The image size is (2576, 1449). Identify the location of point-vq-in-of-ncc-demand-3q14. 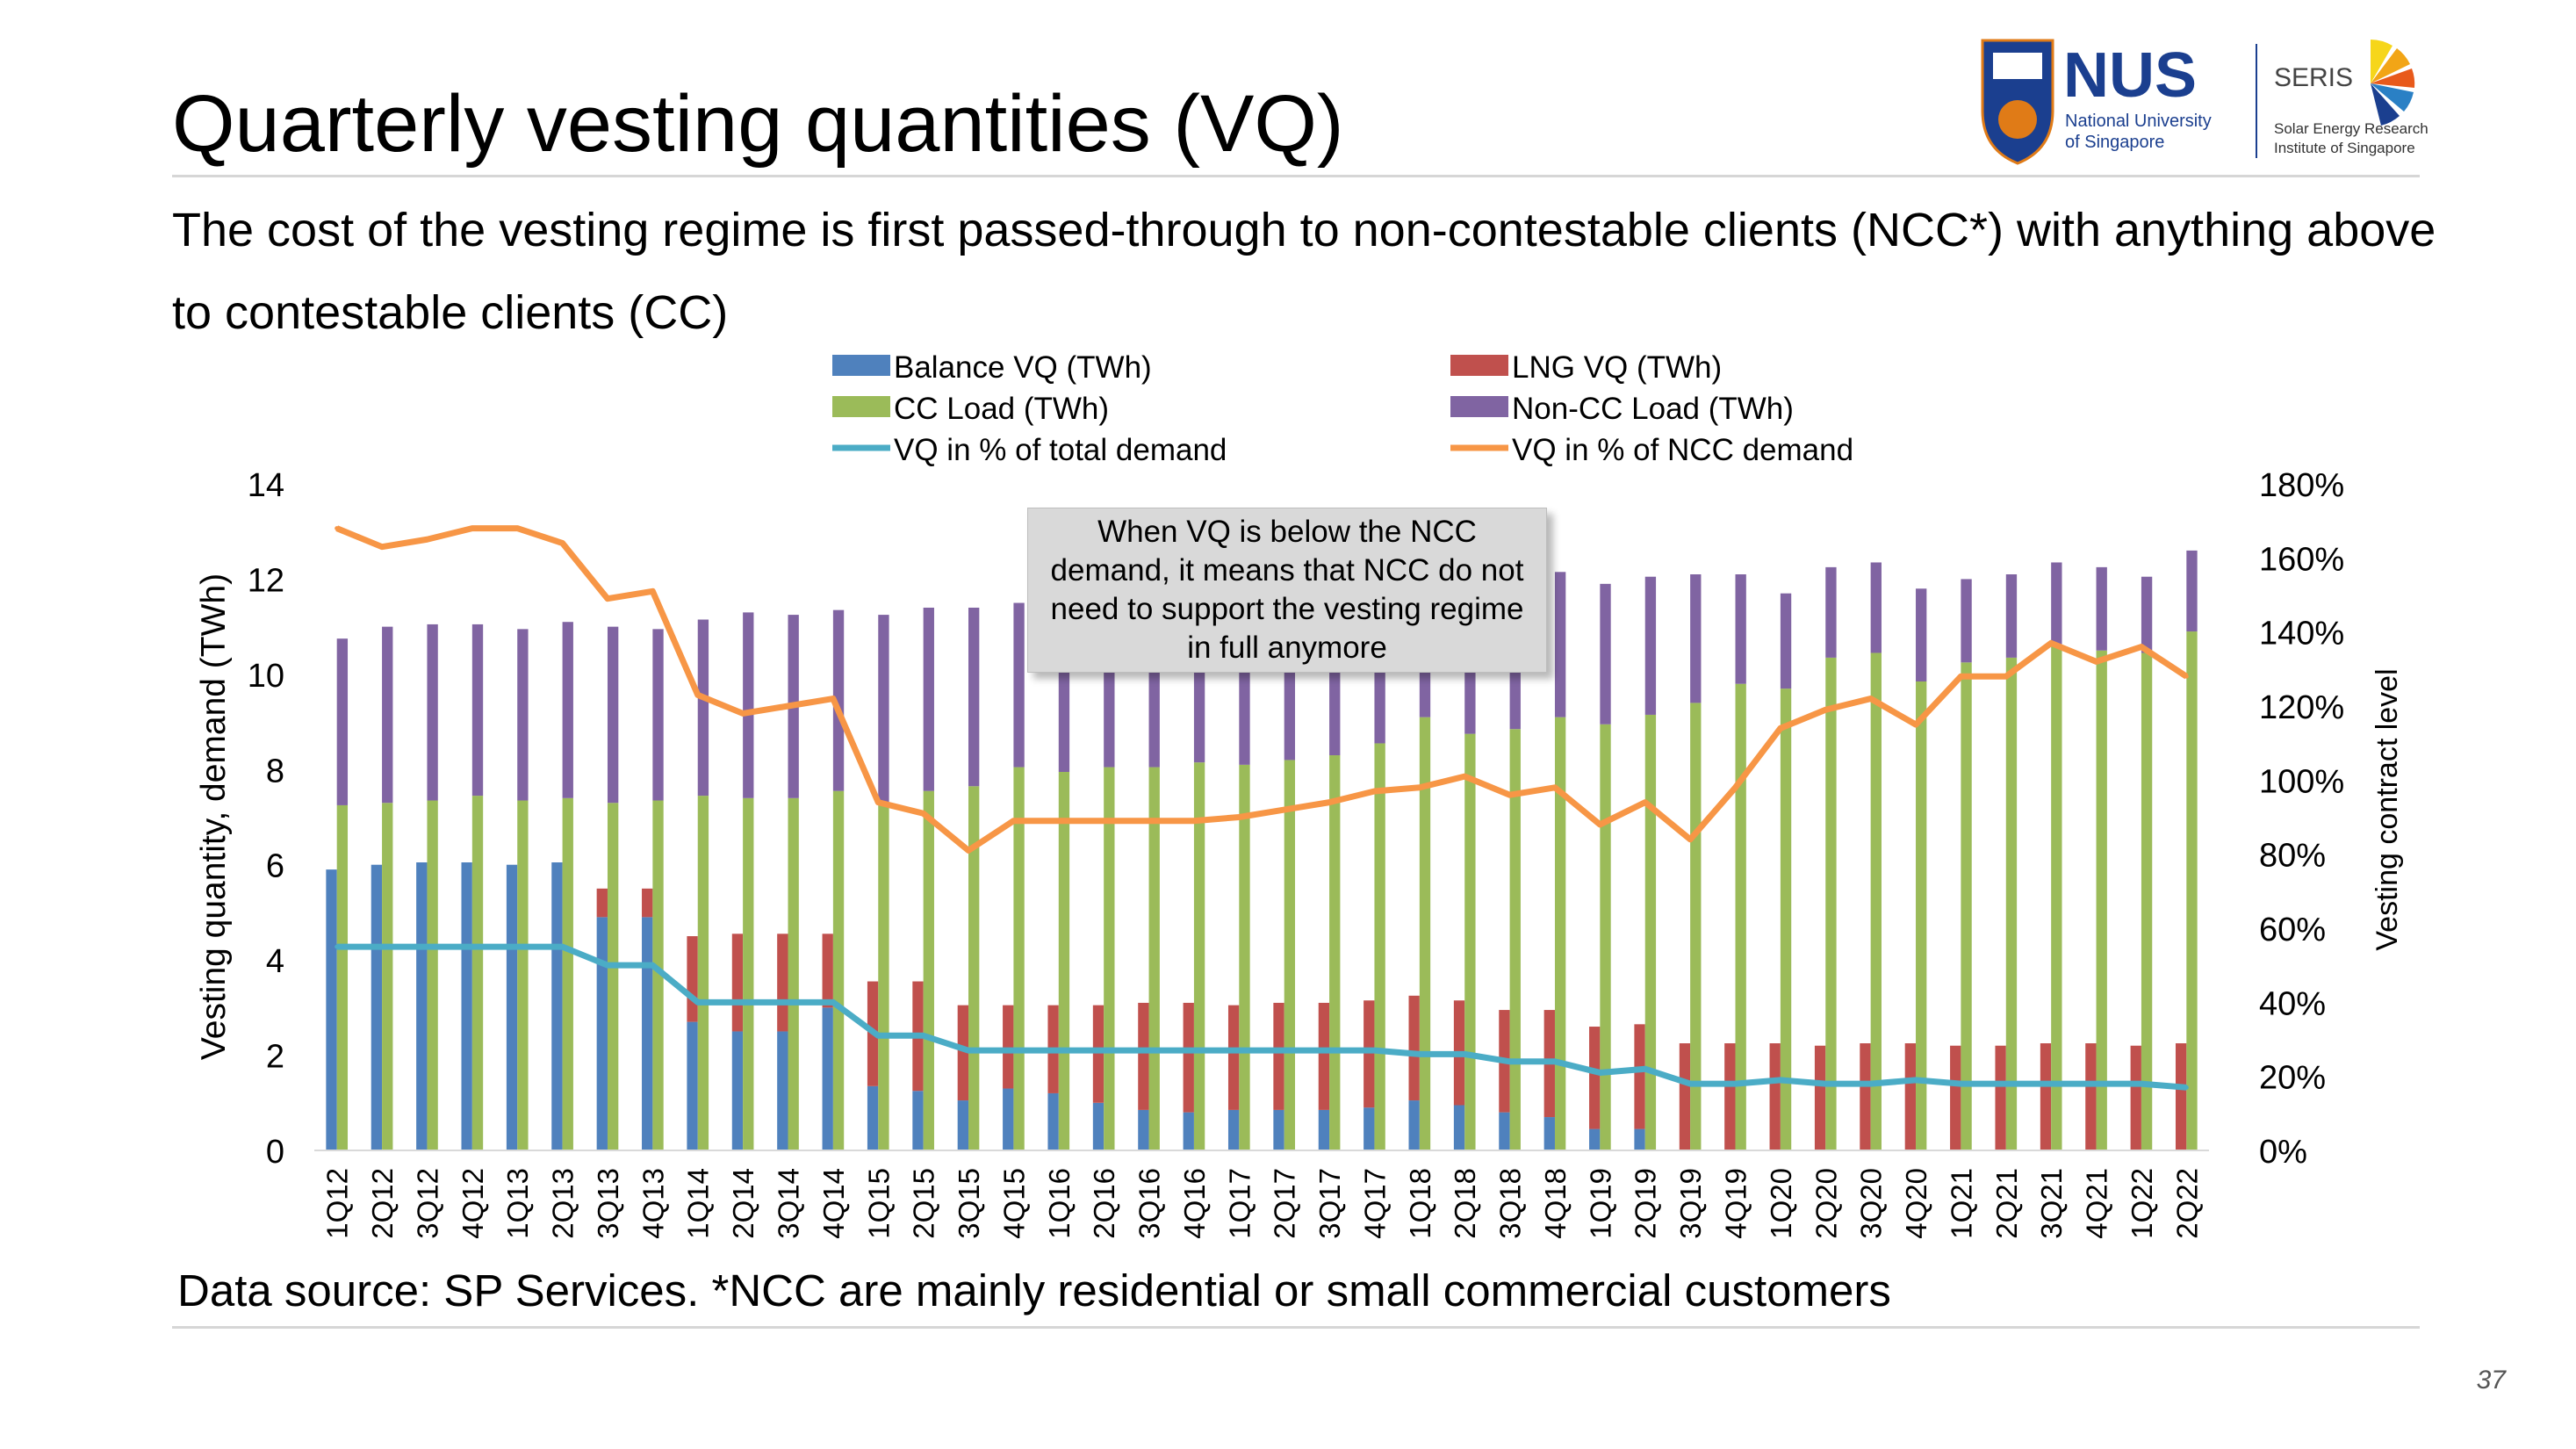
(788, 706).